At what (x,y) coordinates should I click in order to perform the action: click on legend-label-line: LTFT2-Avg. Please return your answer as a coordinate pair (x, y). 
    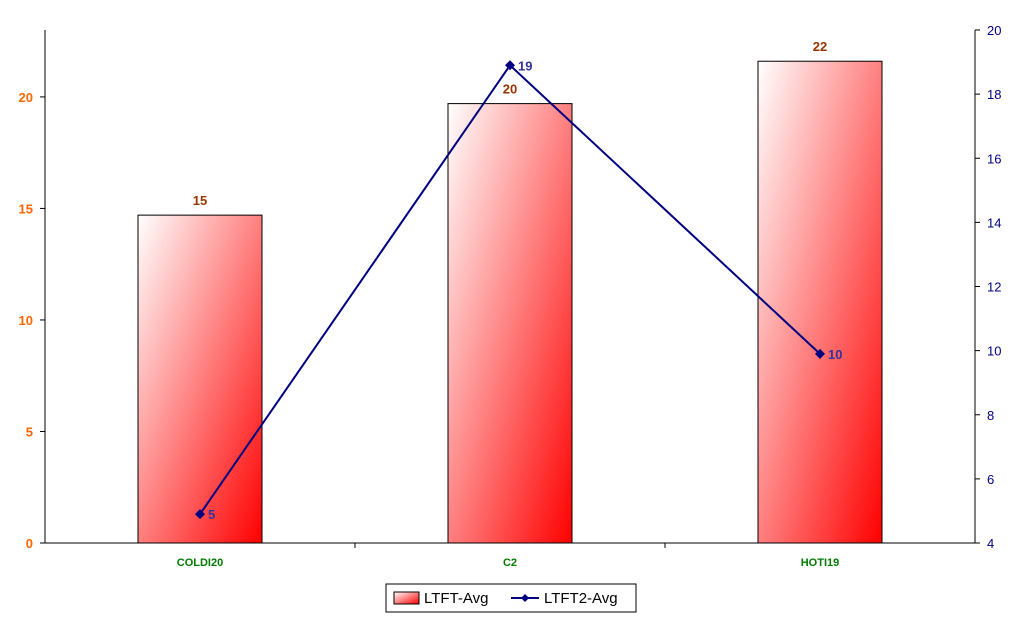
    Looking at the image, I should click on (581, 598).